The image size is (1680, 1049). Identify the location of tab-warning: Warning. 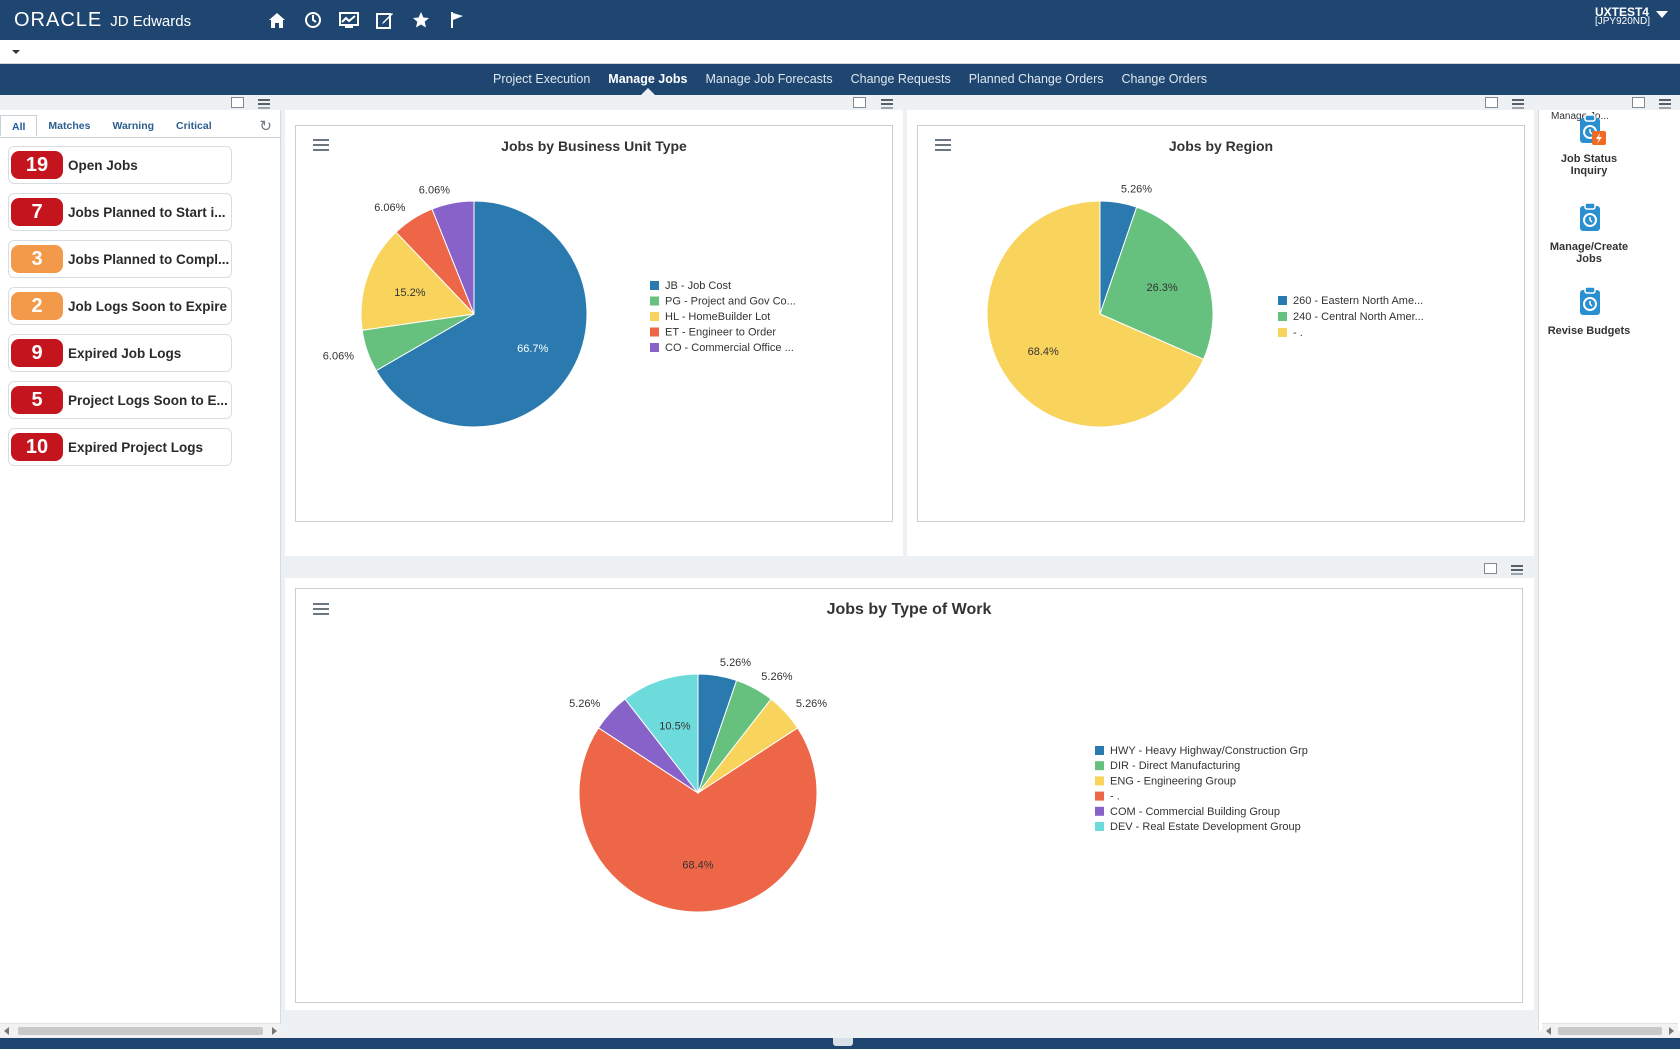
(133, 126).